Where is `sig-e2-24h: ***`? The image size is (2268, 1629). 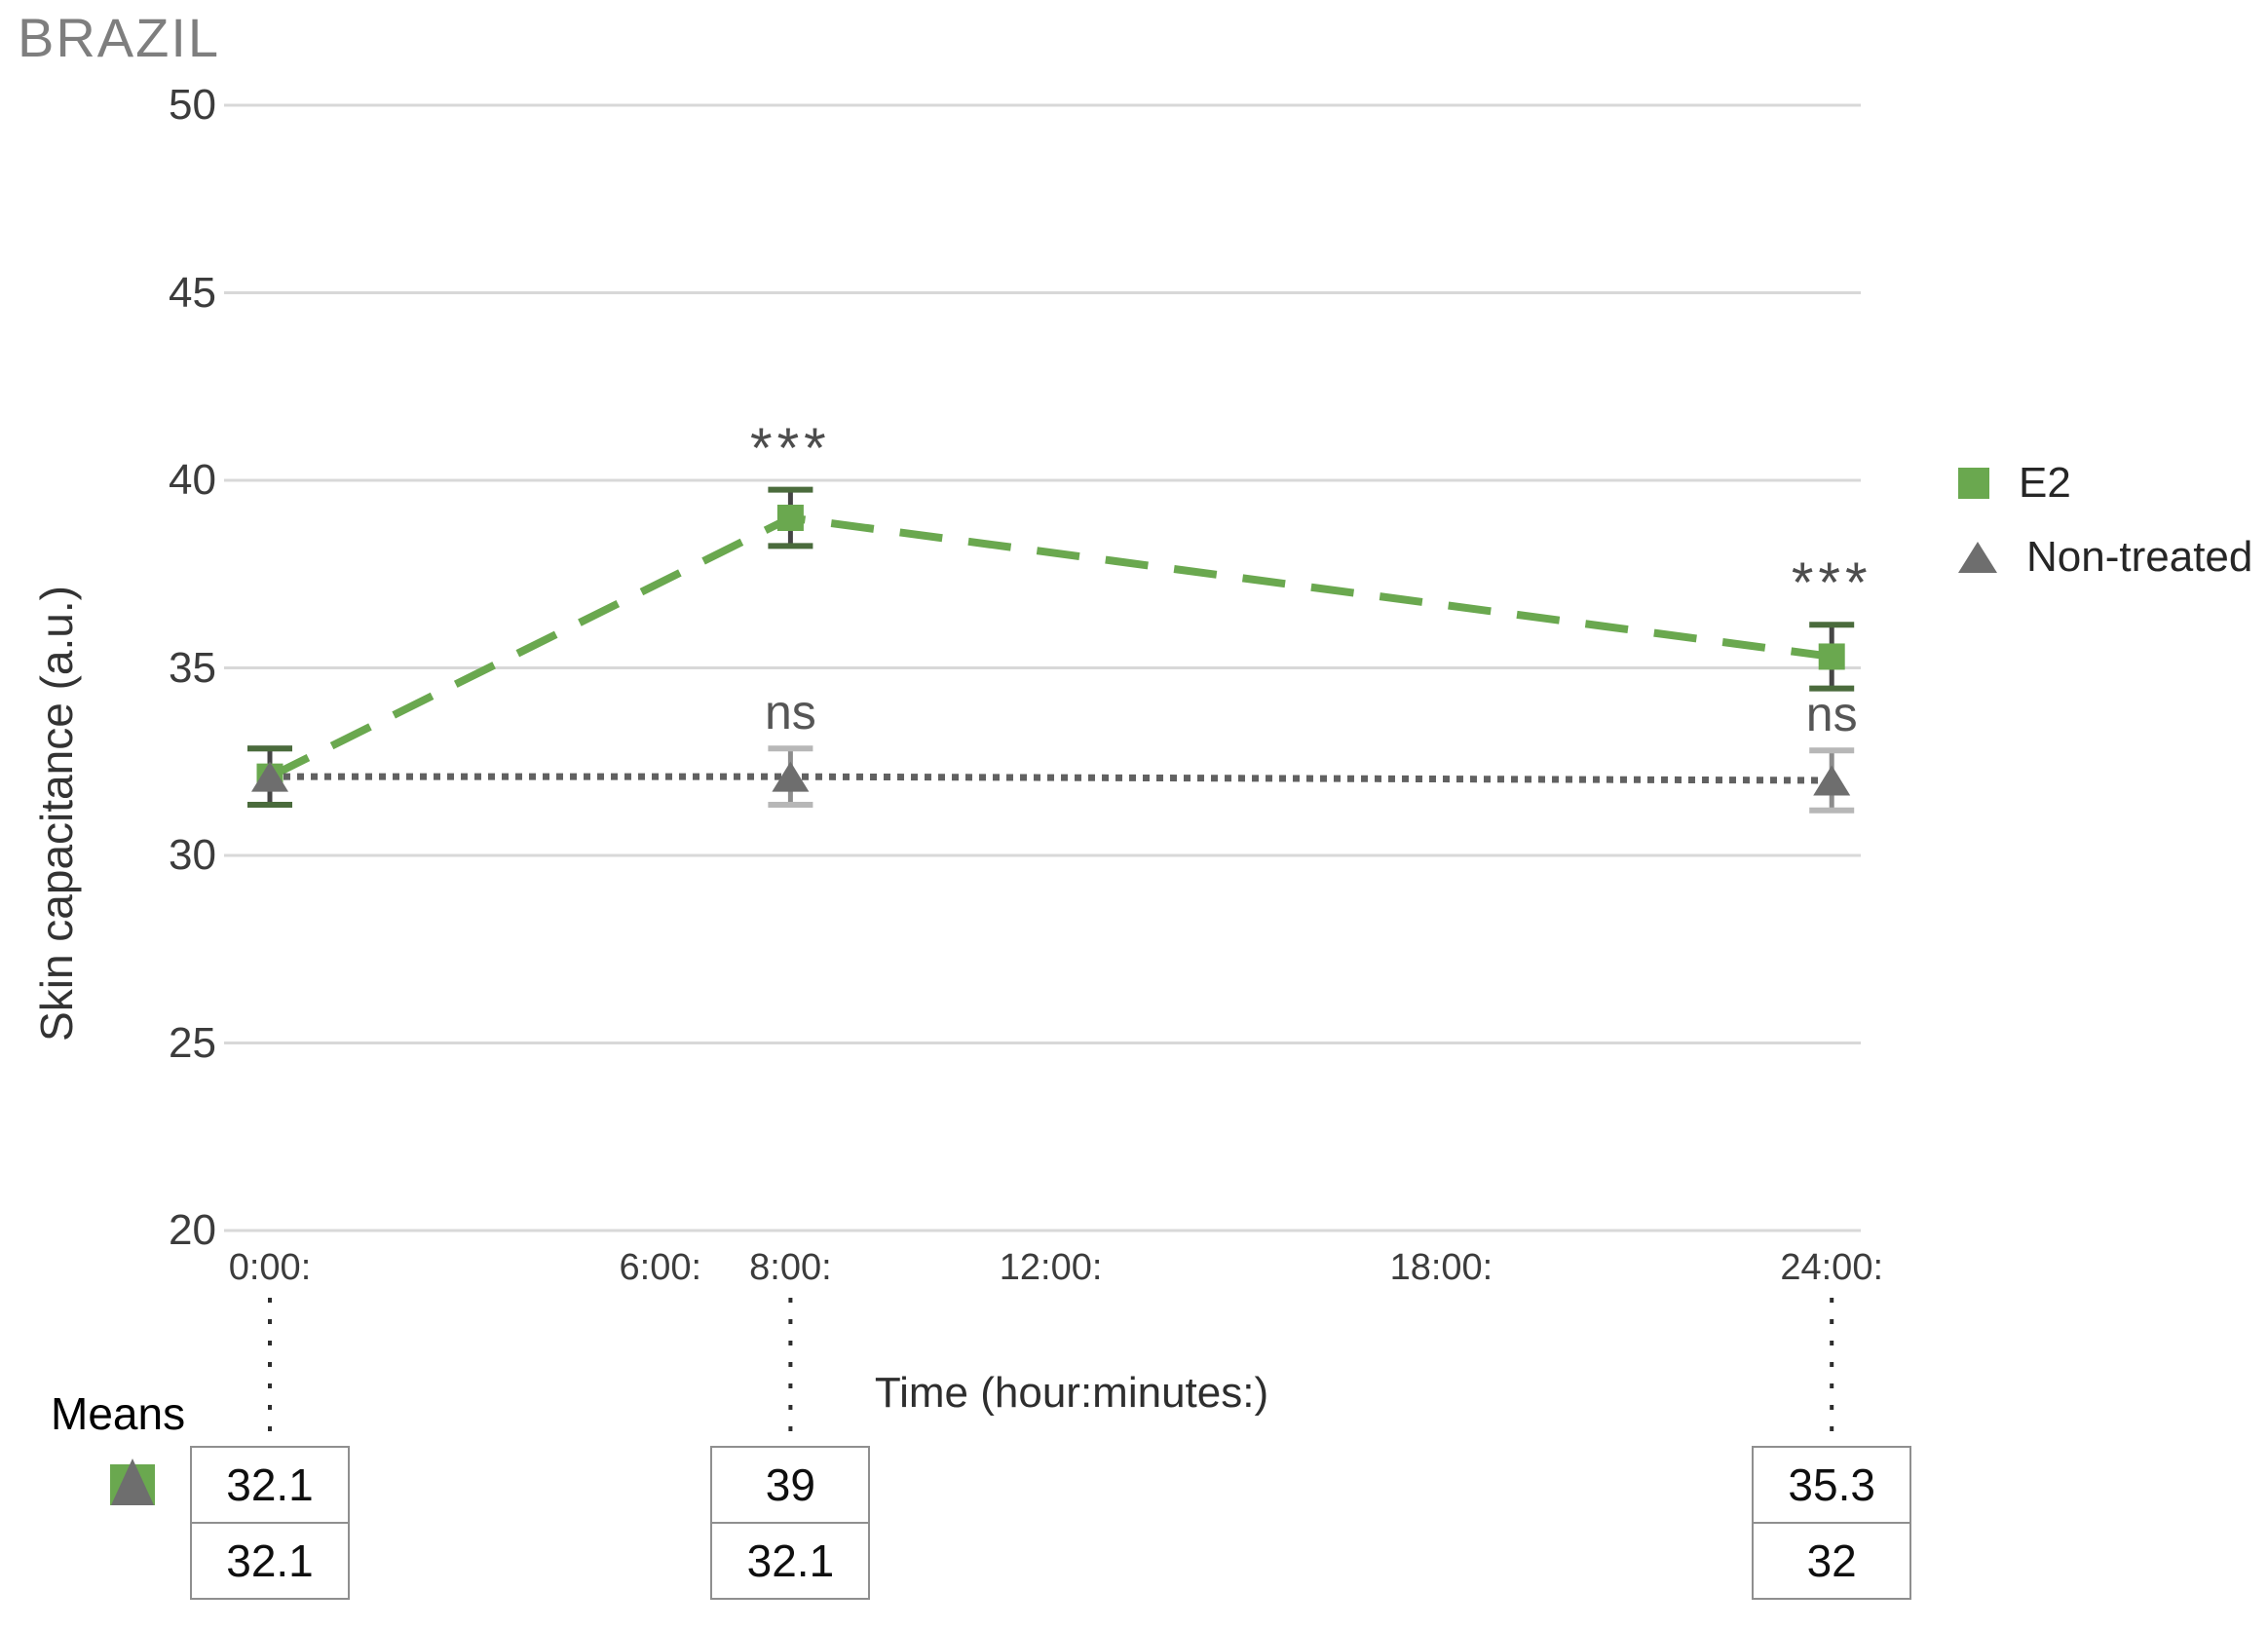 sig-e2-24h: *** is located at coordinates (1831, 583).